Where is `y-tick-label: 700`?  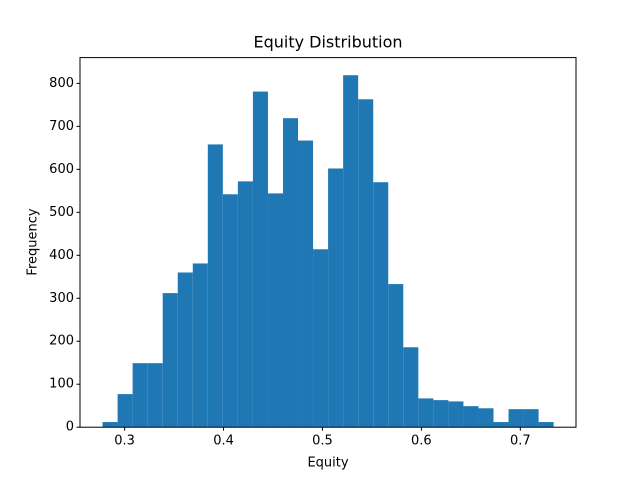 y-tick-label: 700 is located at coordinates (61, 126).